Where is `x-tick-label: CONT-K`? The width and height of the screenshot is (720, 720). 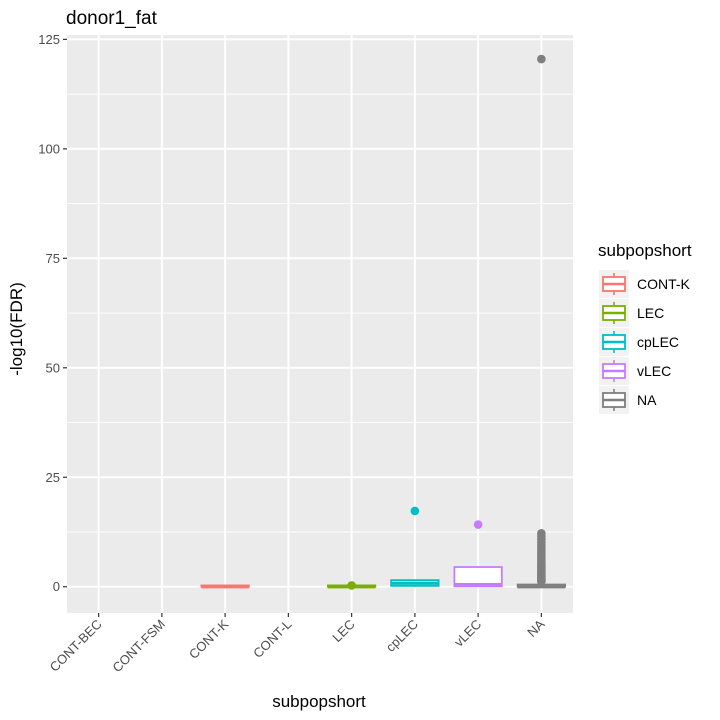
x-tick-label: CONT-K is located at coordinates (209, 639).